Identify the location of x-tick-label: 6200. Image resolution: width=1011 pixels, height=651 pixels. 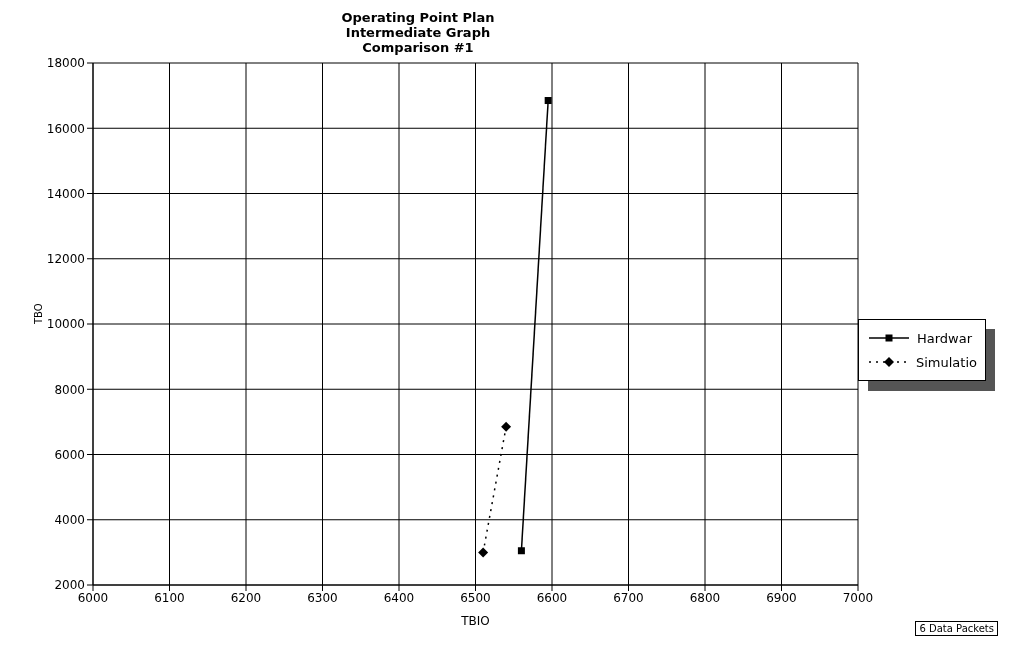
(246, 597).